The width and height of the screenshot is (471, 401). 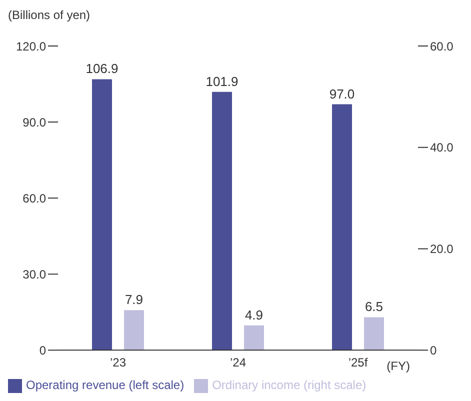 I want to click on y-tick-label: 60.0, so click(x=34, y=198).